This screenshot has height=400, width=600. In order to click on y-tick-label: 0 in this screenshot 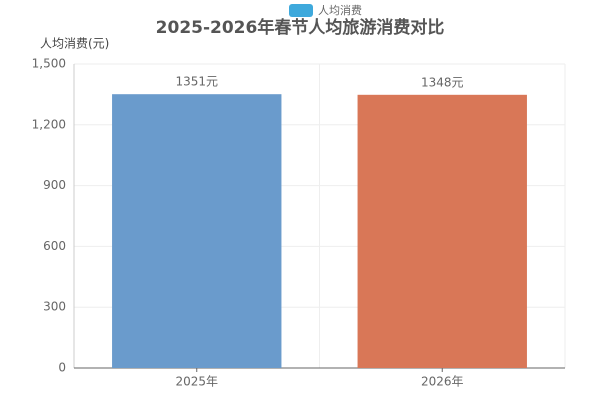, I will do `click(62, 368)`.